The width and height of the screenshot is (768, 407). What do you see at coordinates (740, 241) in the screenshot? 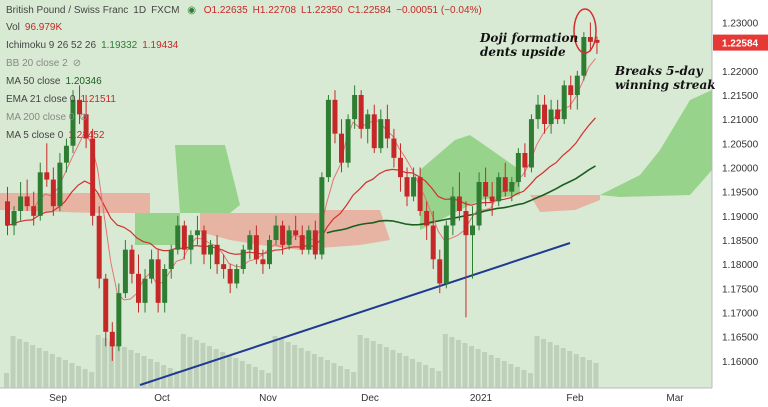
I see `y-tick-label: 1.18500` at bounding box center [740, 241].